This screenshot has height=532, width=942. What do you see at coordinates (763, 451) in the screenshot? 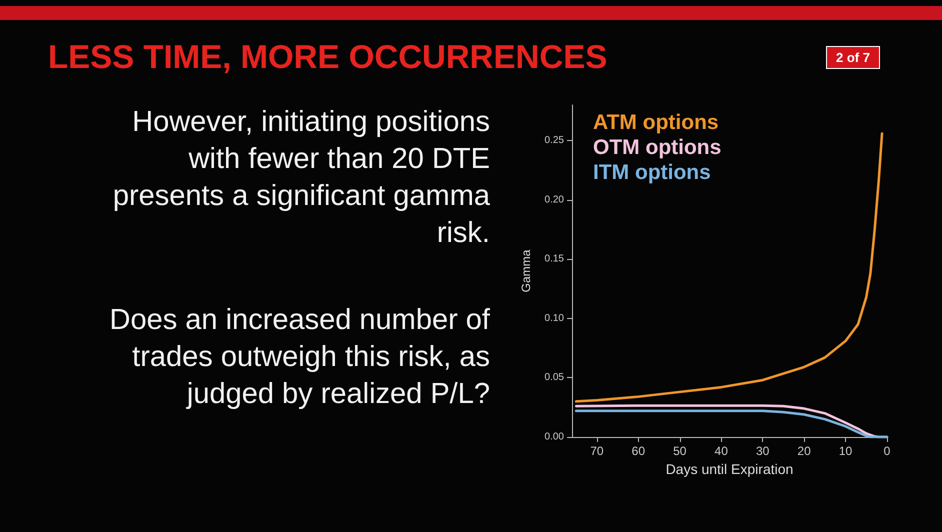
I see `x-tick-label: 30` at bounding box center [763, 451].